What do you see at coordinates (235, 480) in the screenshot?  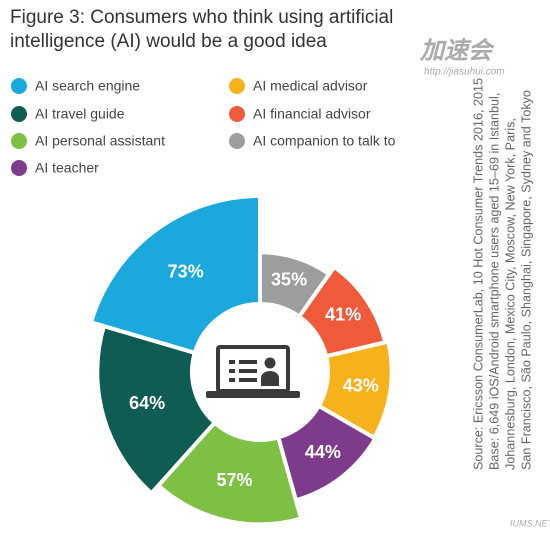 I see `value-label: 57%` at bounding box center [235, 480].